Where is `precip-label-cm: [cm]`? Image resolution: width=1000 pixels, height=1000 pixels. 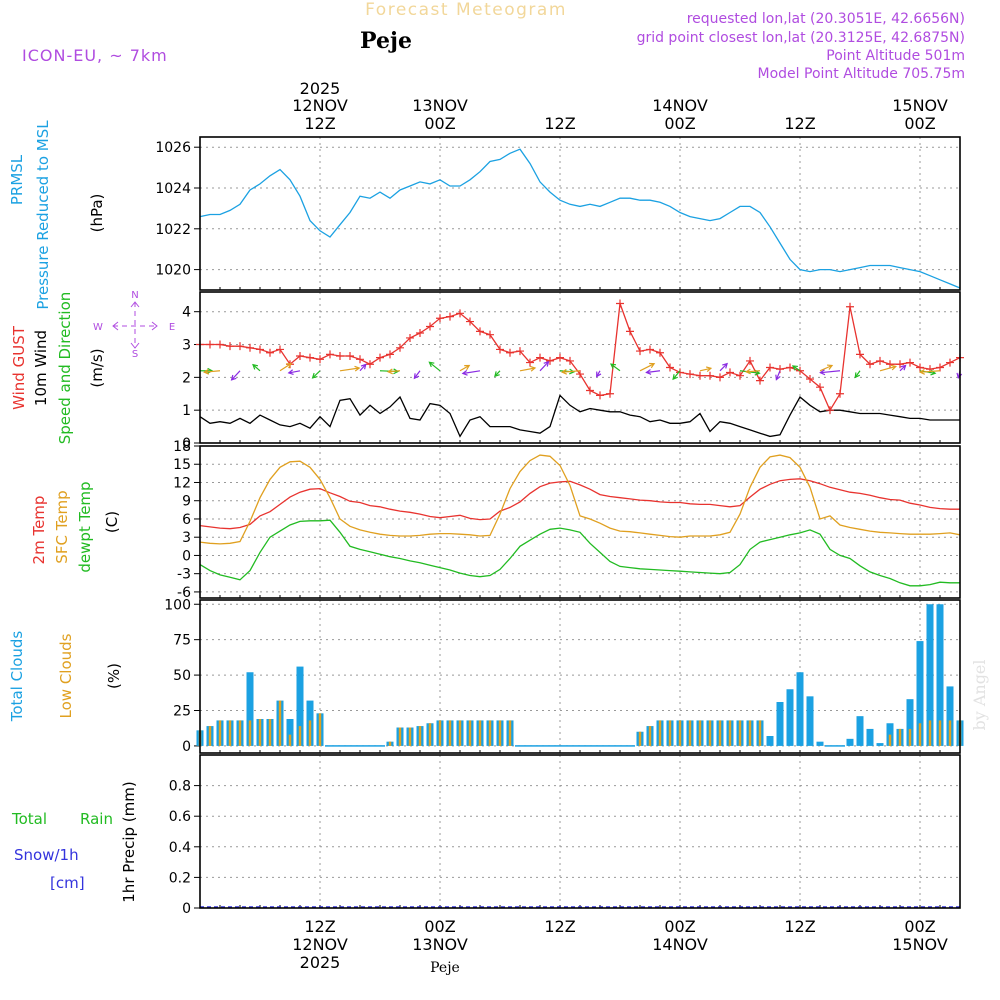 precip-label-cm: [cm] is located at coordinates (67, 883).